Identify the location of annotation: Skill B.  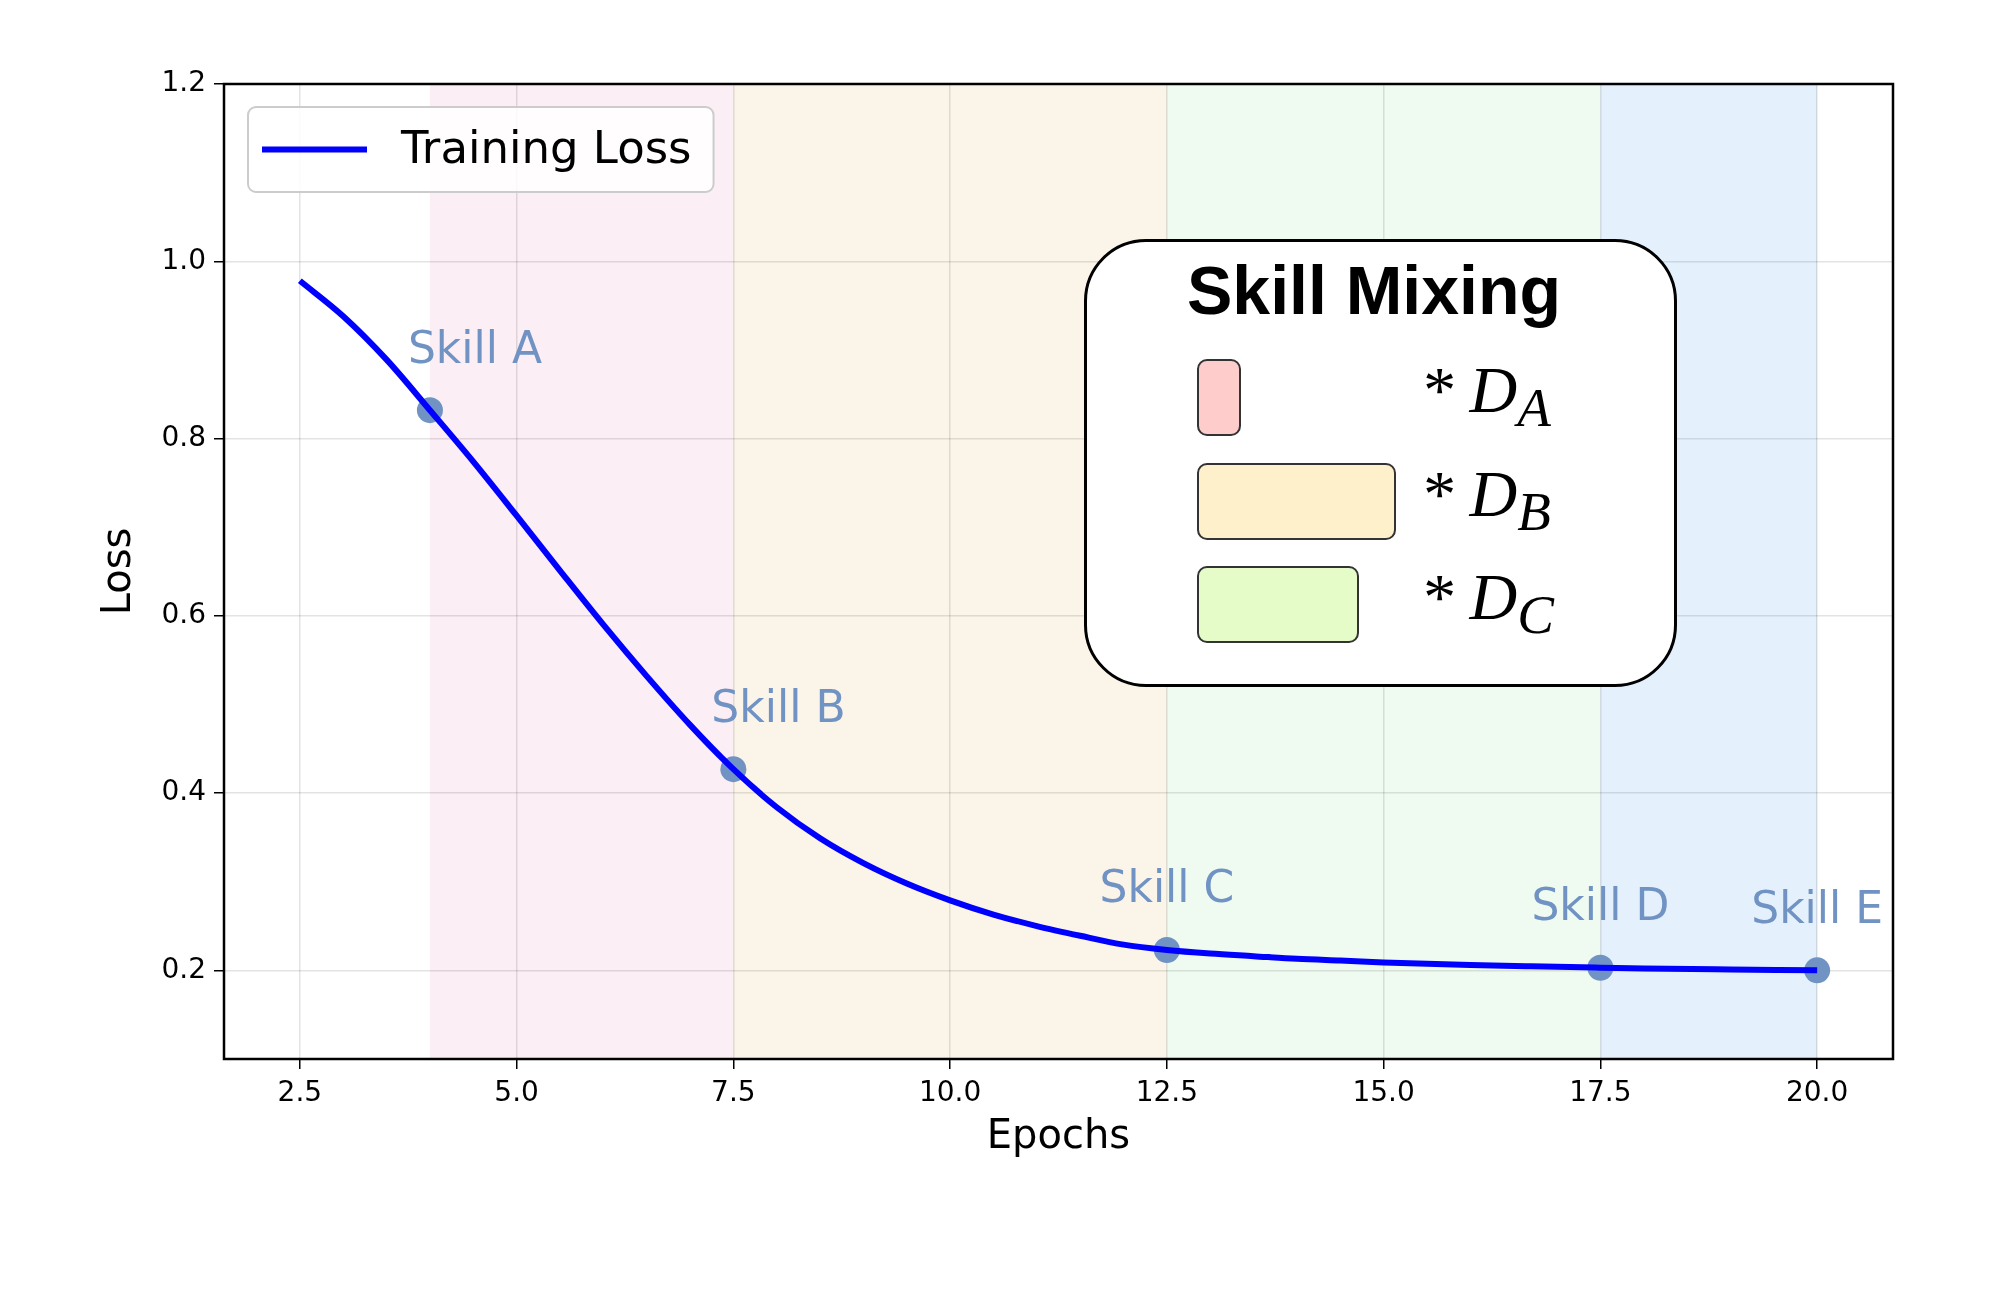
(778, 706).